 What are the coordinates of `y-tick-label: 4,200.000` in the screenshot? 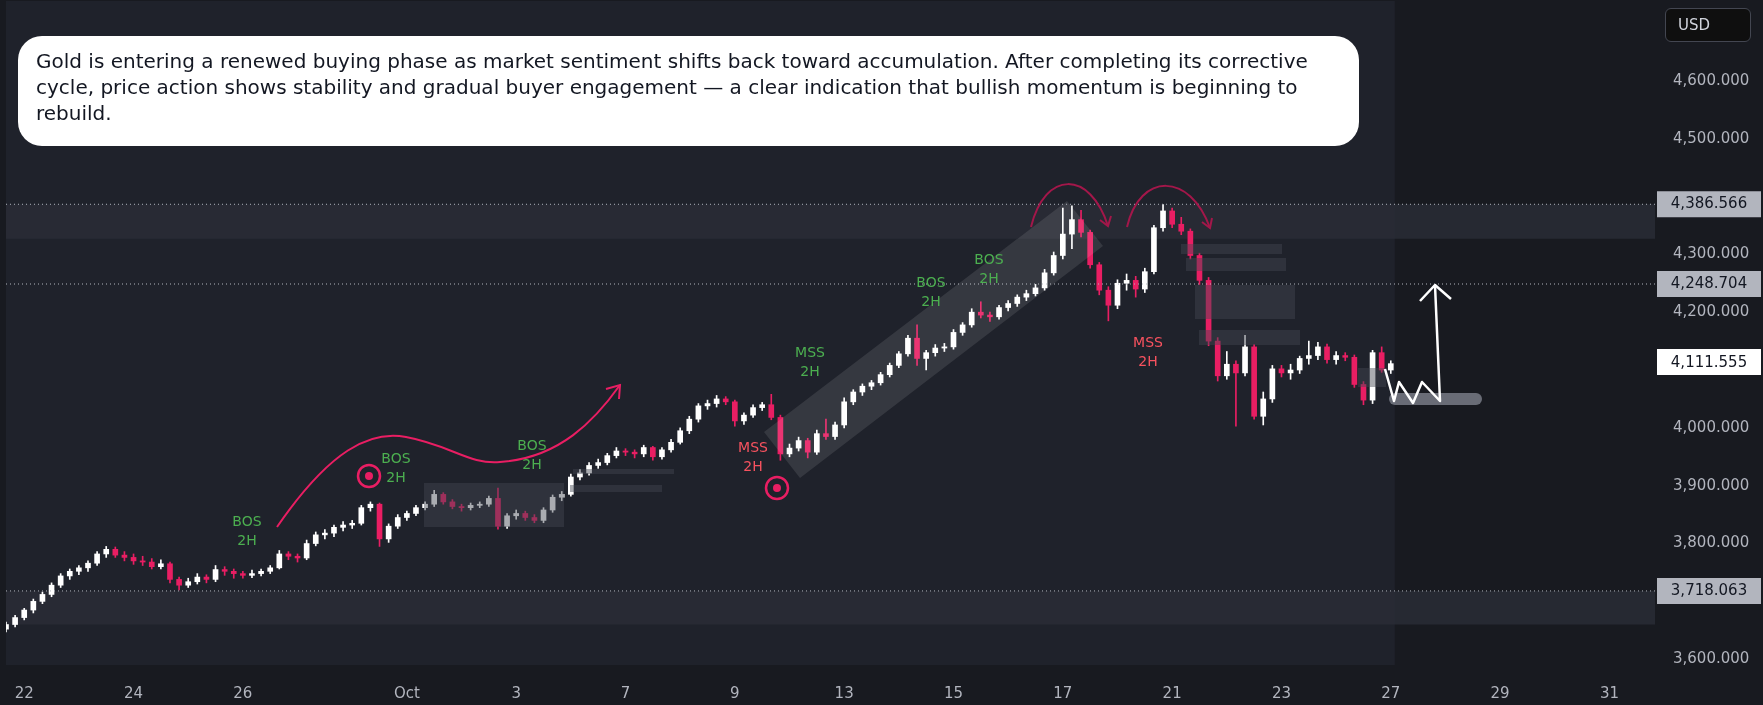 It's located at (1711, 311).